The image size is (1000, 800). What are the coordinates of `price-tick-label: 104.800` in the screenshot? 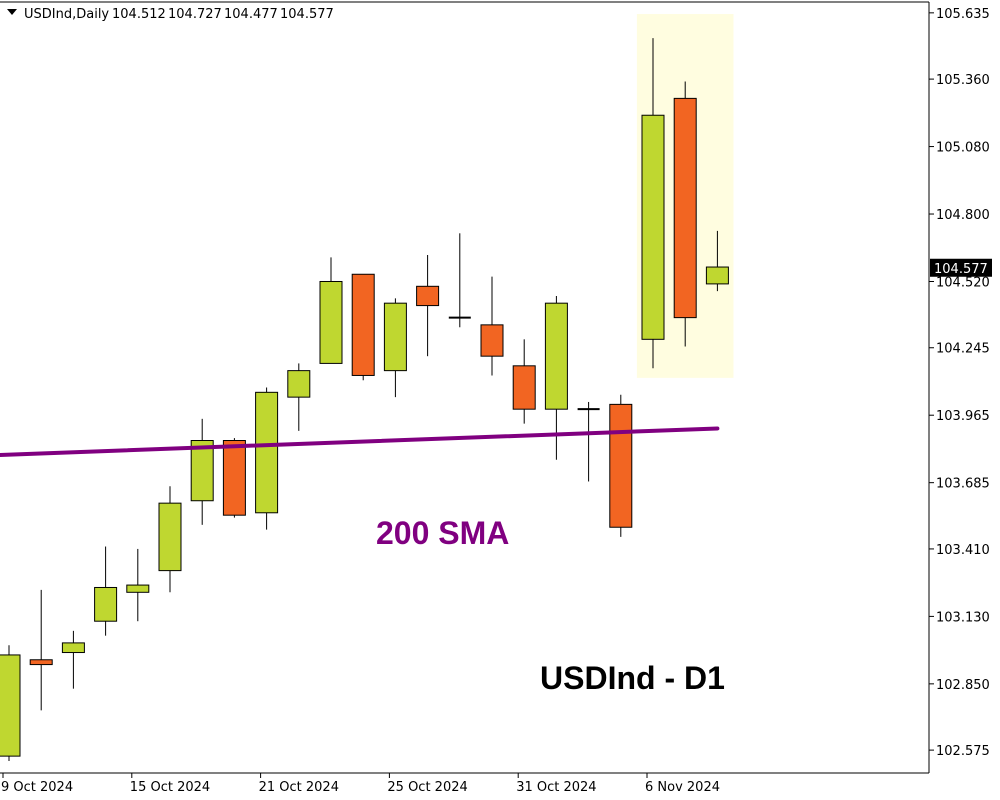 It's located at (963, 215).